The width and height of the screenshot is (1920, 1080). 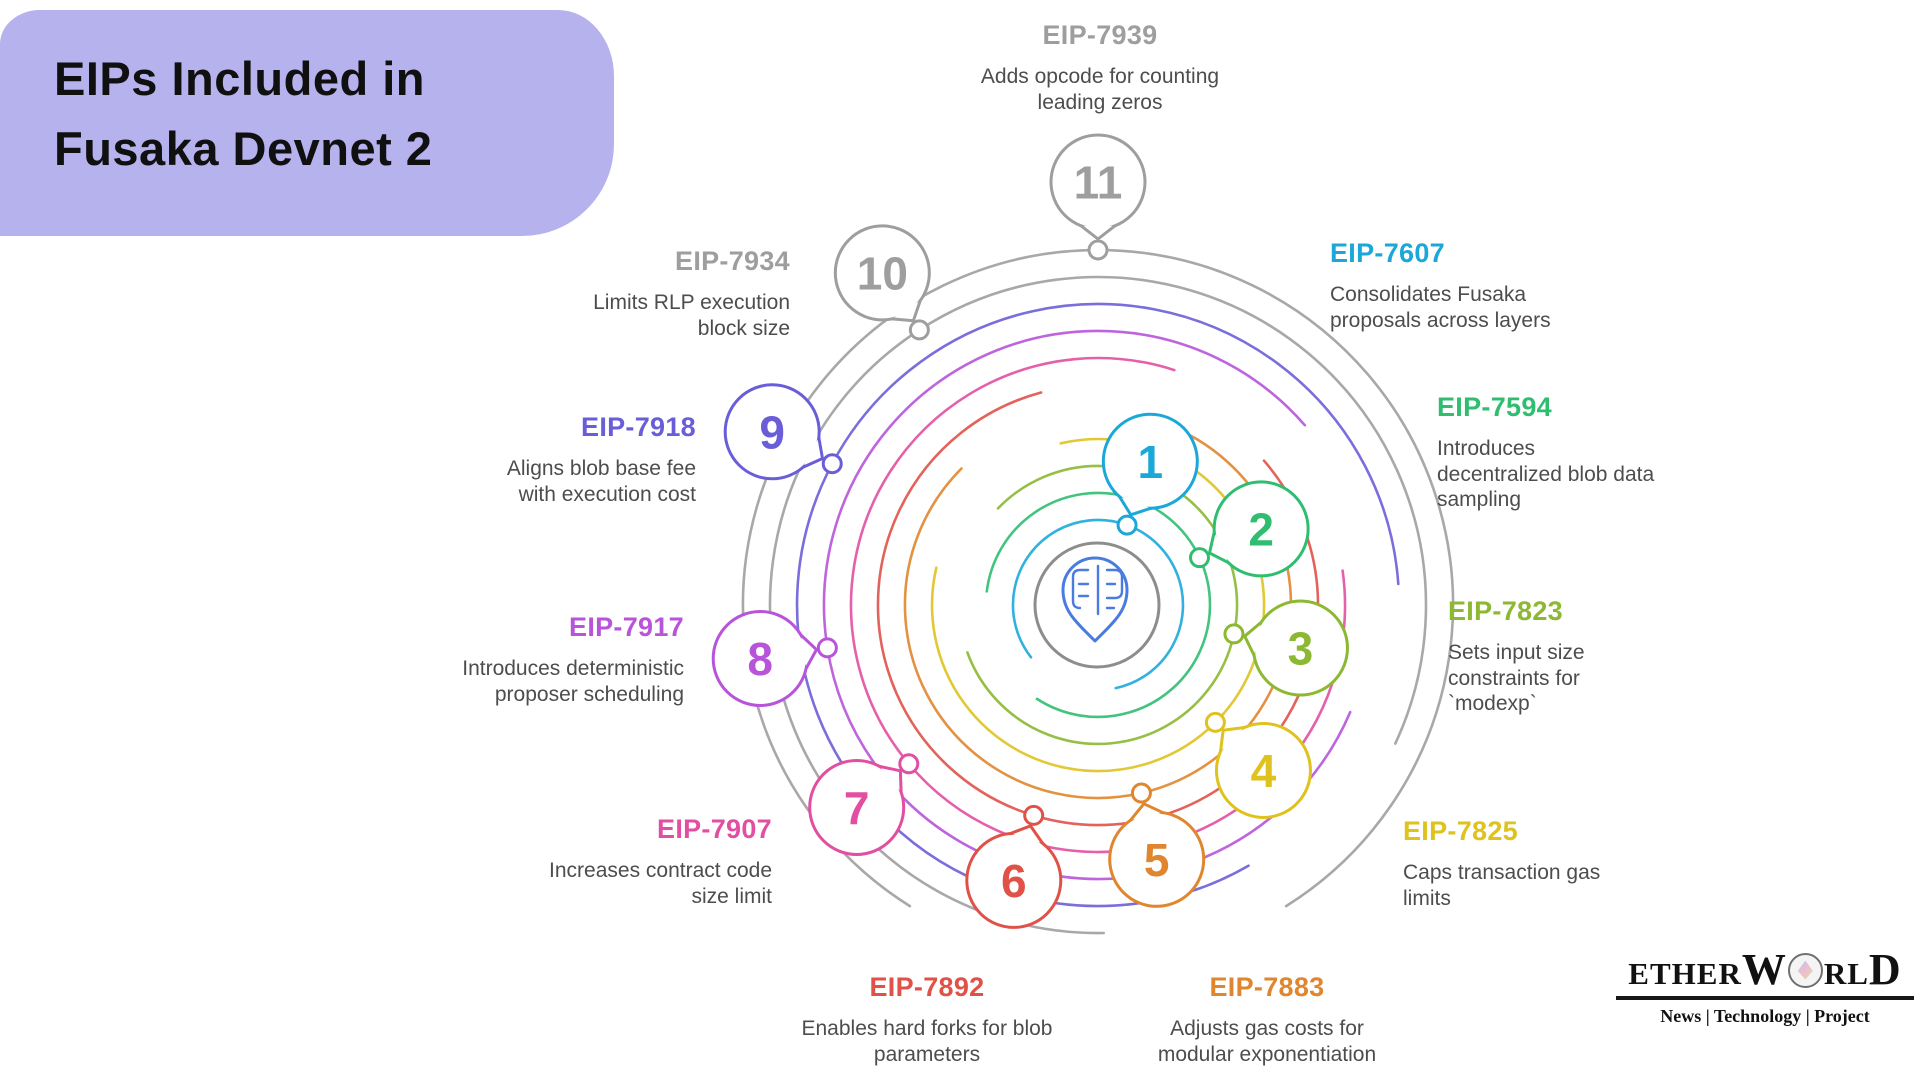 I want to click on node-number-9: 9, so click(x=772, y=432).